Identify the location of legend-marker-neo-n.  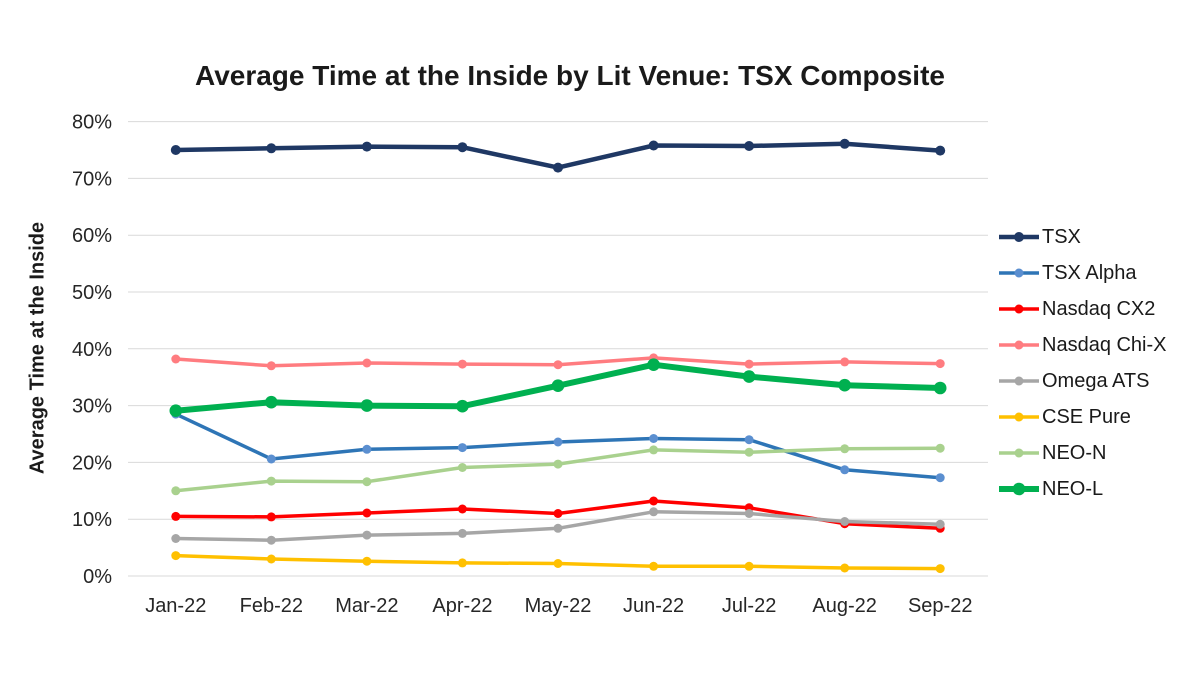
(1019, 453).